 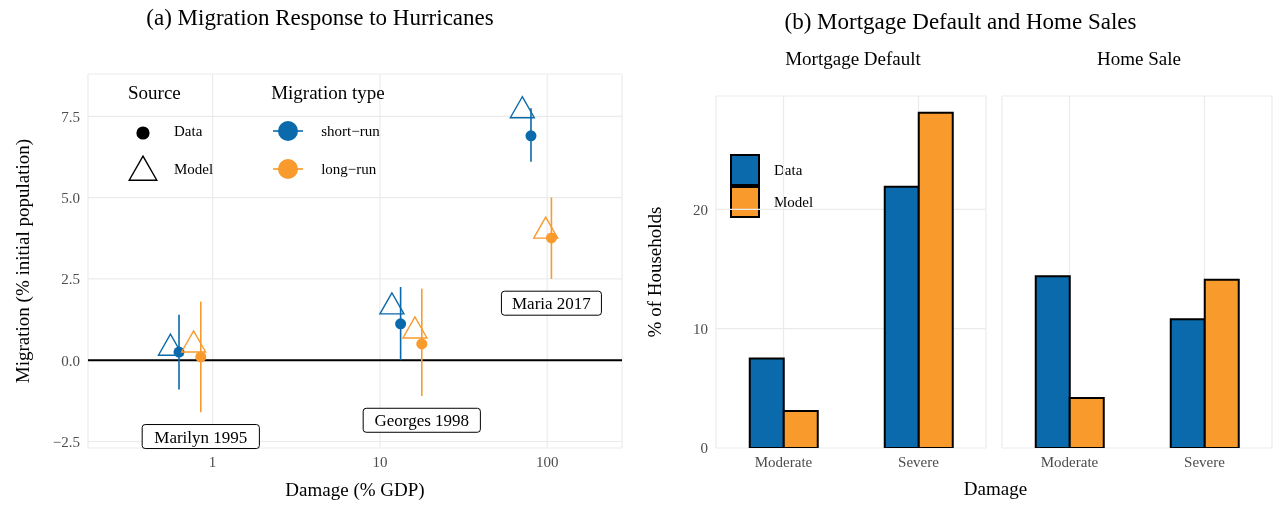 I want to click on x-axis-title: Damage (% GDP), so click(x=355, y=490).